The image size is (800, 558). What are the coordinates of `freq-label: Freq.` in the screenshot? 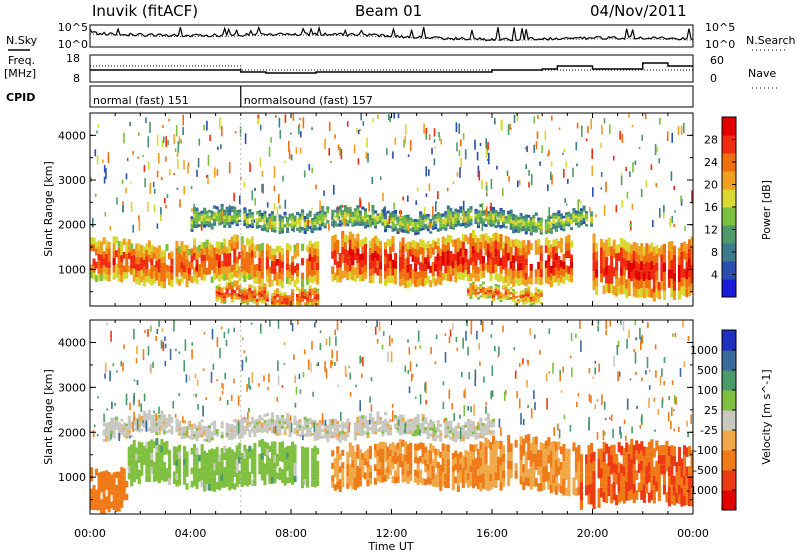 It's located at (21, 60).